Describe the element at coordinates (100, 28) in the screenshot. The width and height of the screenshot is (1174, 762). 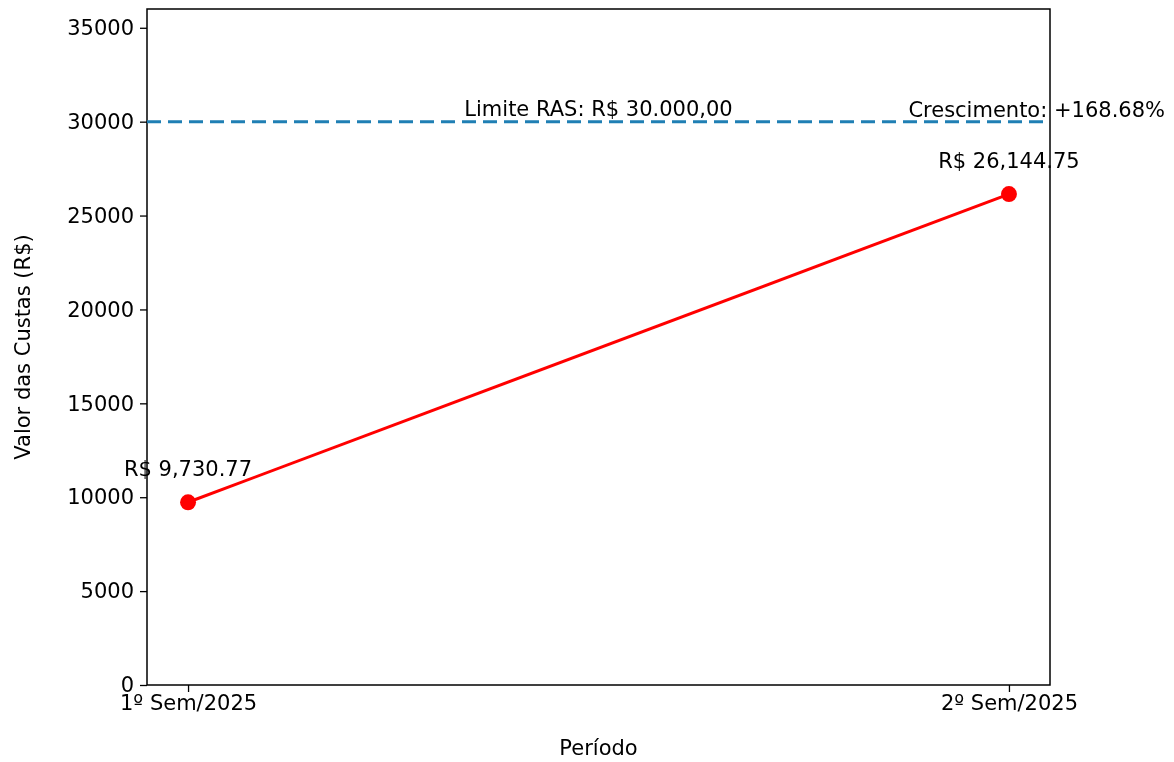
I see `y-tick-label: 35000` at that location.